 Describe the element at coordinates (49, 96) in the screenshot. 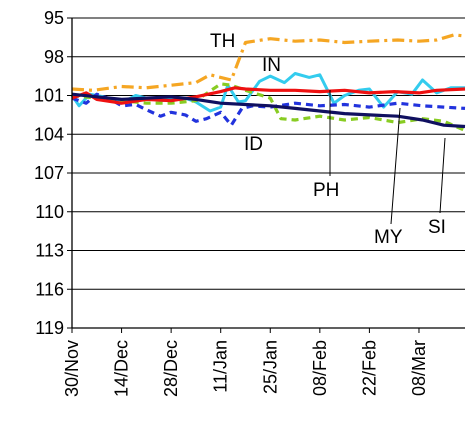

I see `y-tick-label-101: 101` at that location.